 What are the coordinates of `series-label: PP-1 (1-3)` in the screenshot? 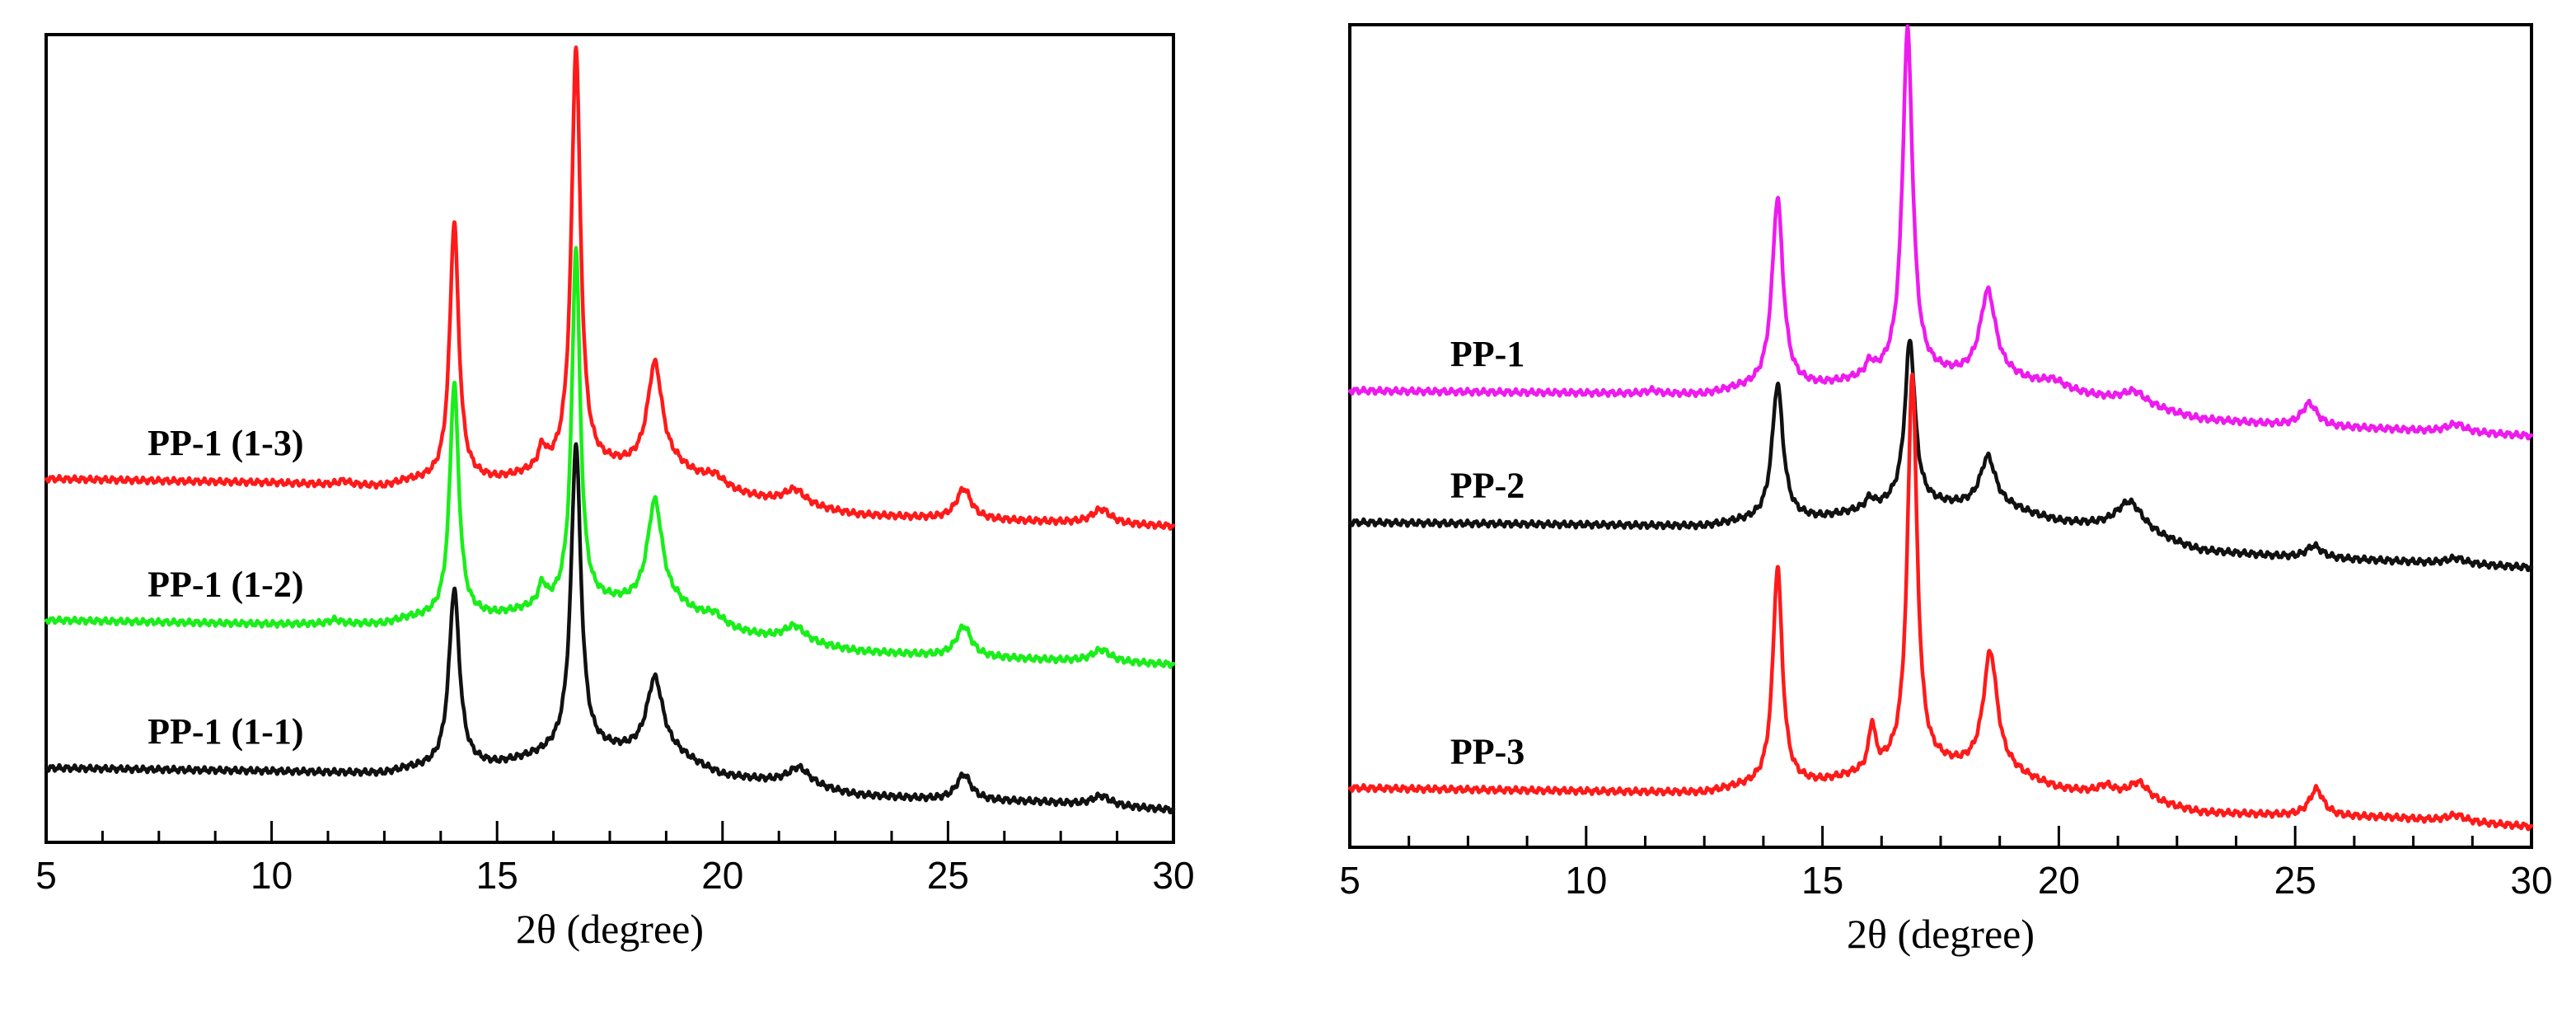 It's located at (225, 443).